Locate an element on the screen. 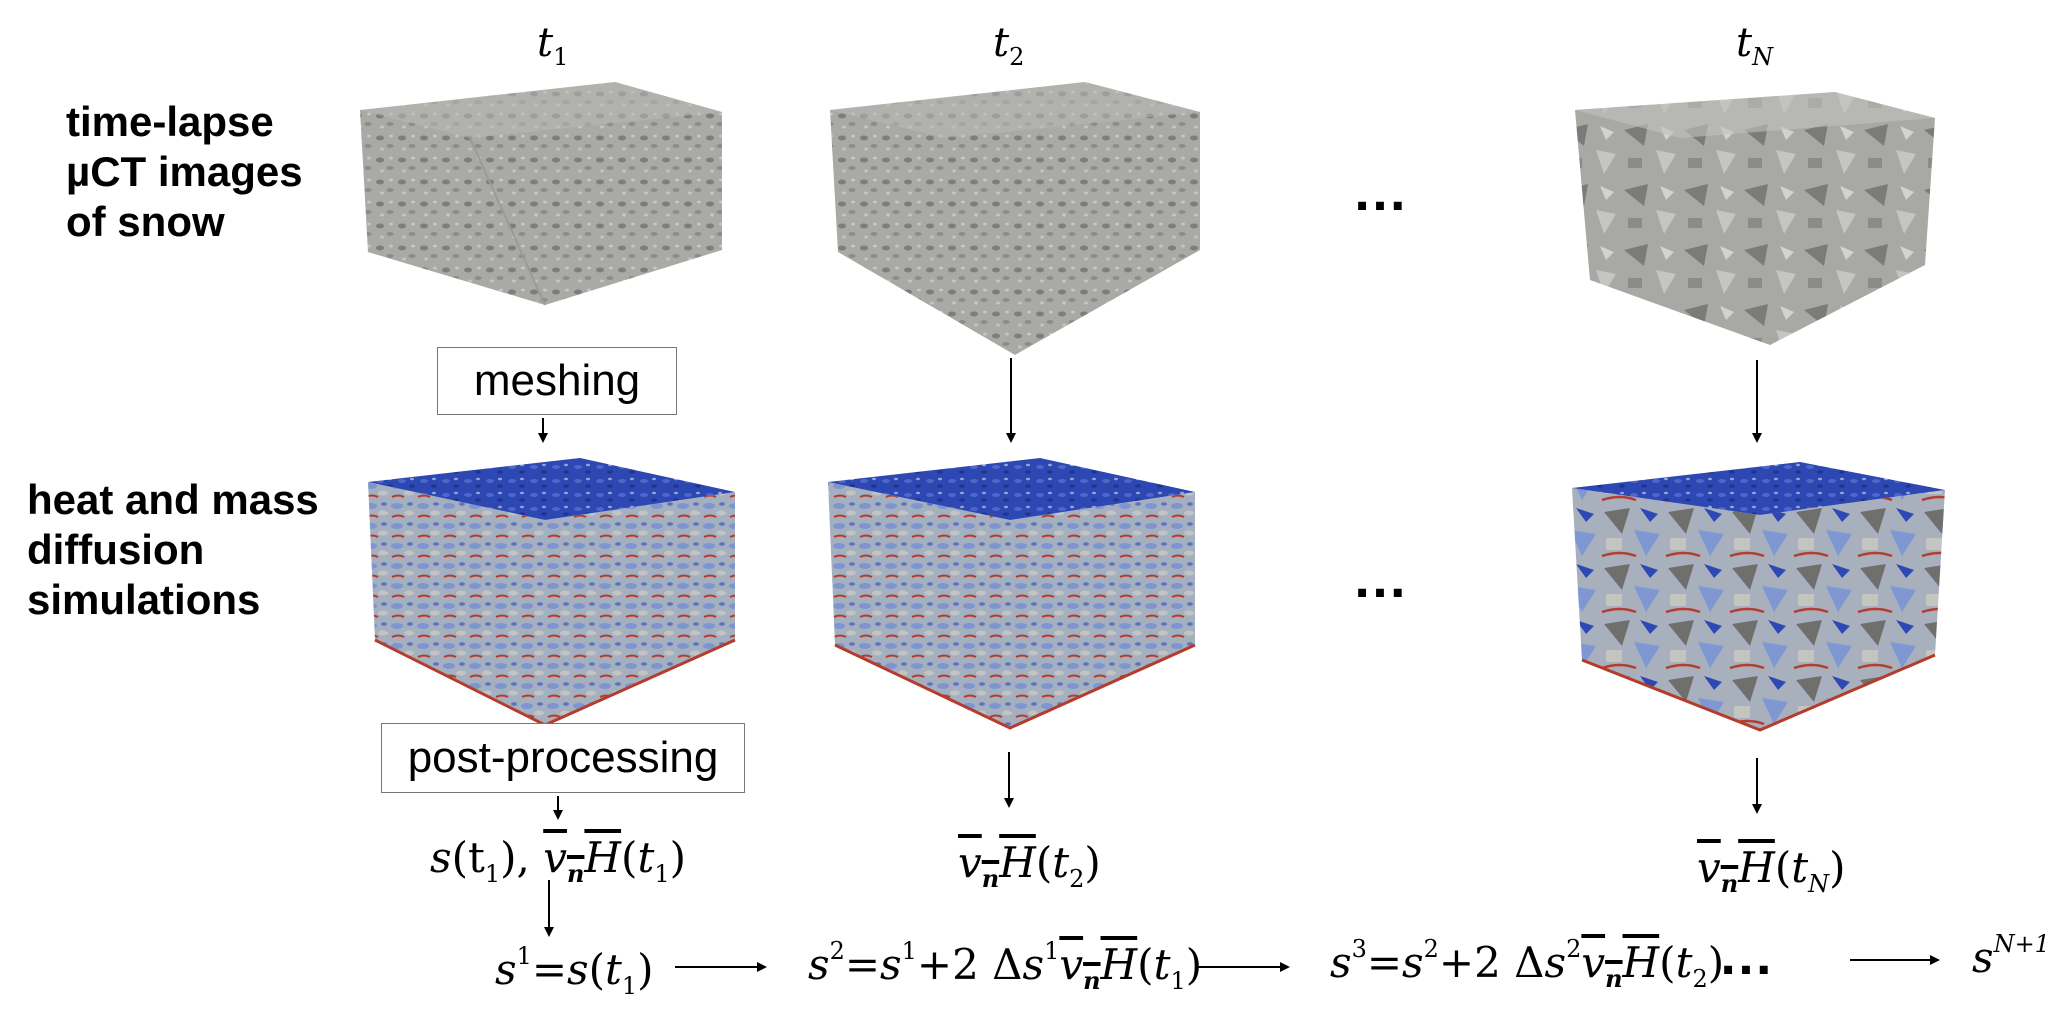 The height and width of the screenshot is (1021, 2067). label-line: µCT images is located at coordinates (184, 171).